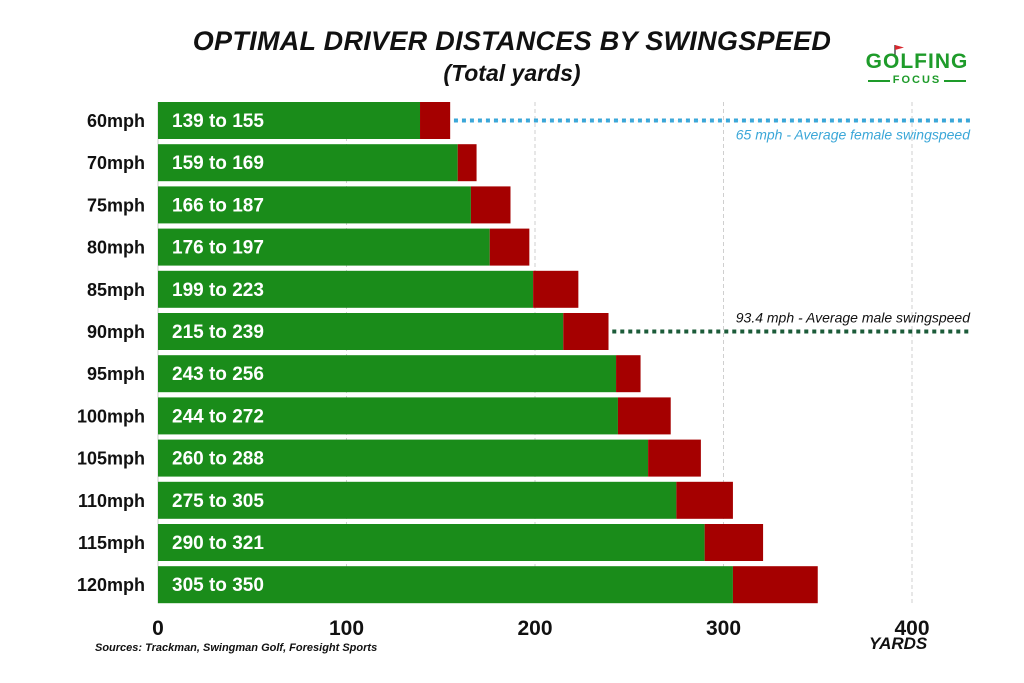  I want to click on bar-value-label: 199 to 223, so click(218, 290).